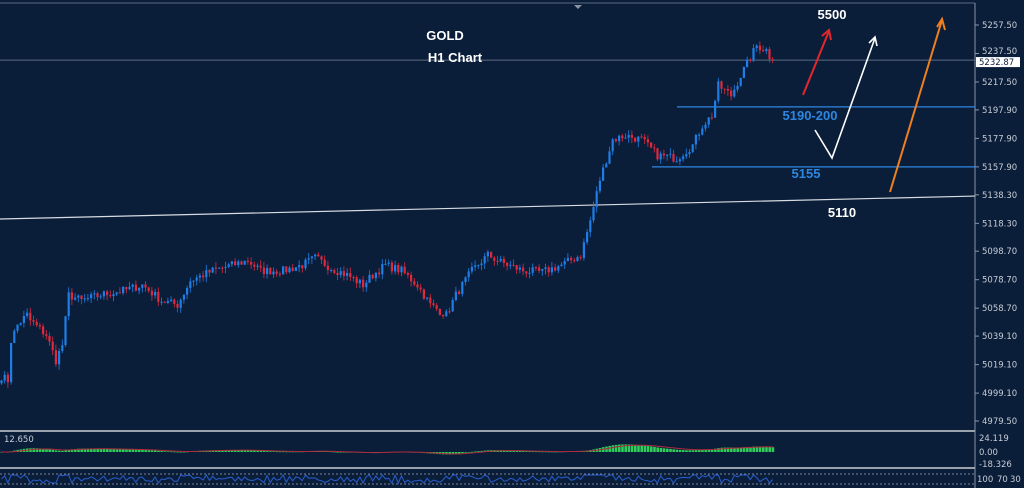  What do you see at coordinates (1002, 480) in the screenshot?
I see `oscillator-tick-label: 70` at bounding box center [1002, 480].